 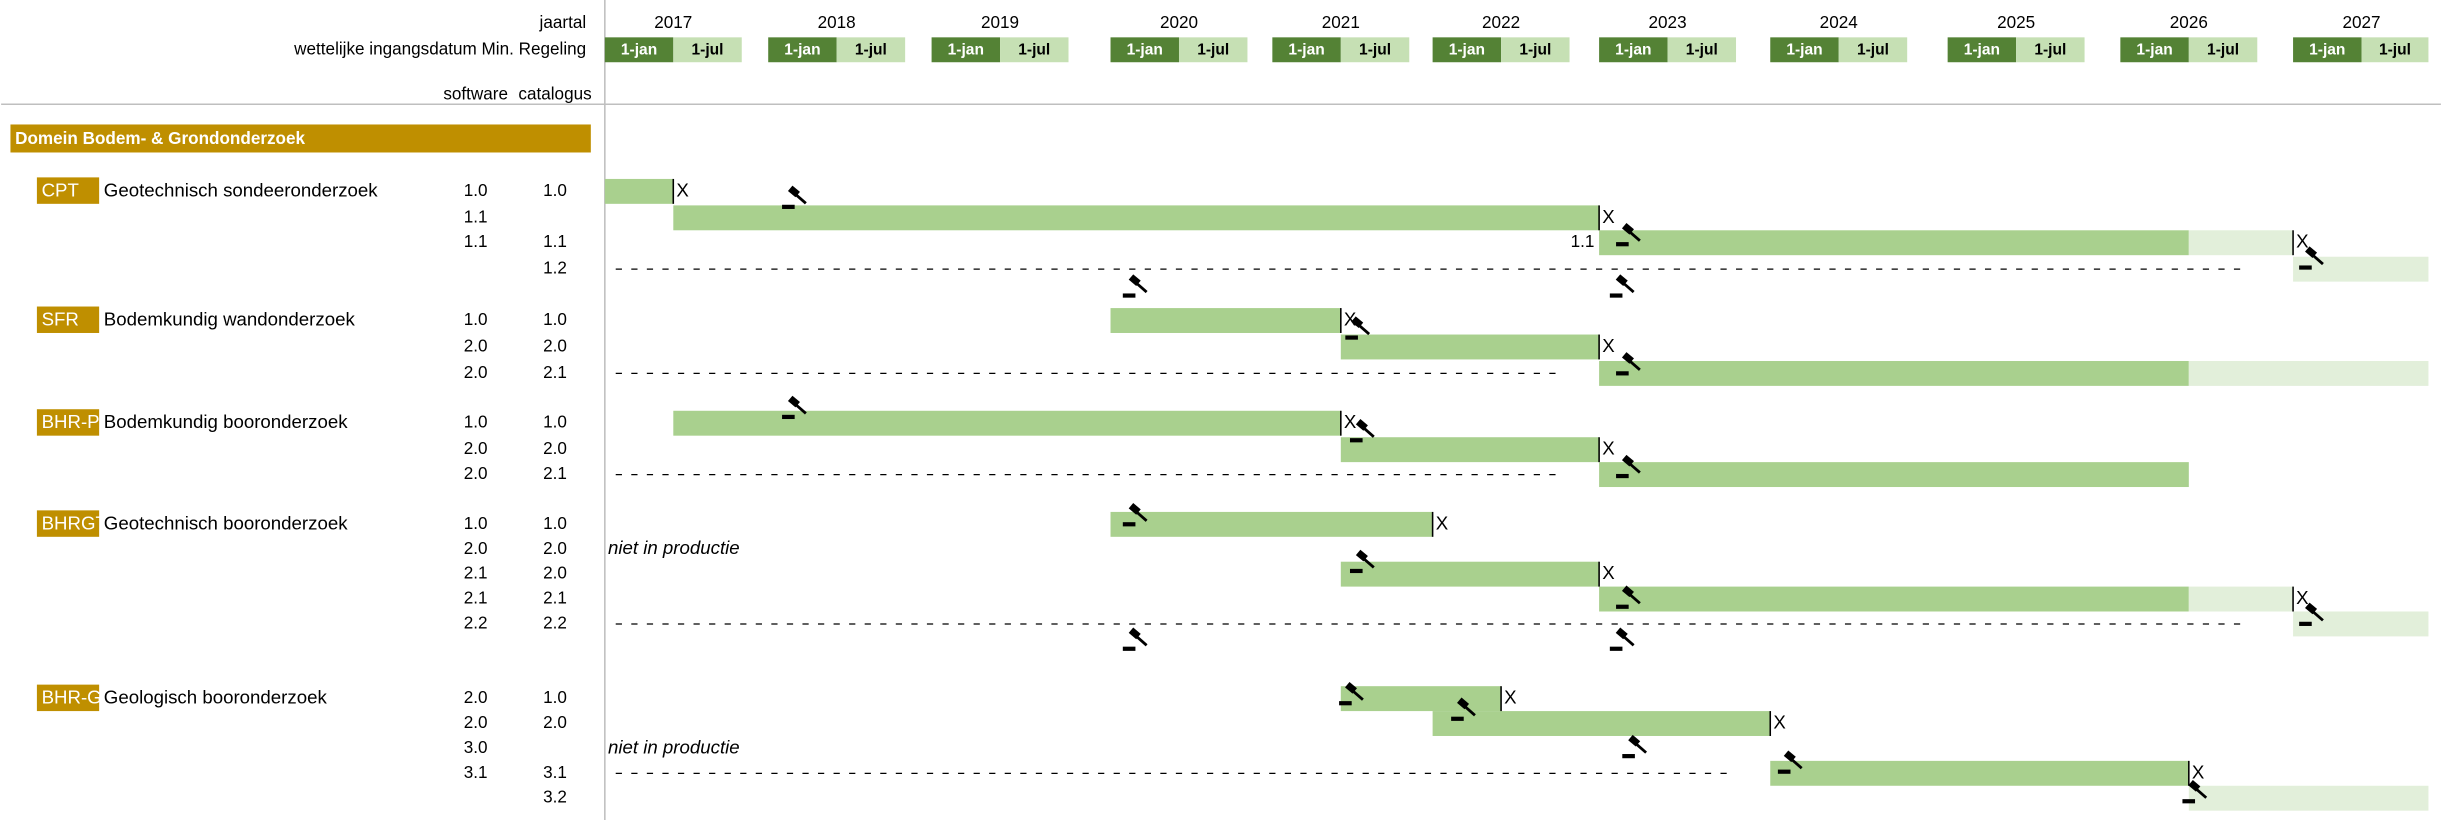 What do you see at coordinates (241, 189) in the screenshot?
I see `name: Geotechnisch sondeeronderzoek` at bounding box center [241, 189].